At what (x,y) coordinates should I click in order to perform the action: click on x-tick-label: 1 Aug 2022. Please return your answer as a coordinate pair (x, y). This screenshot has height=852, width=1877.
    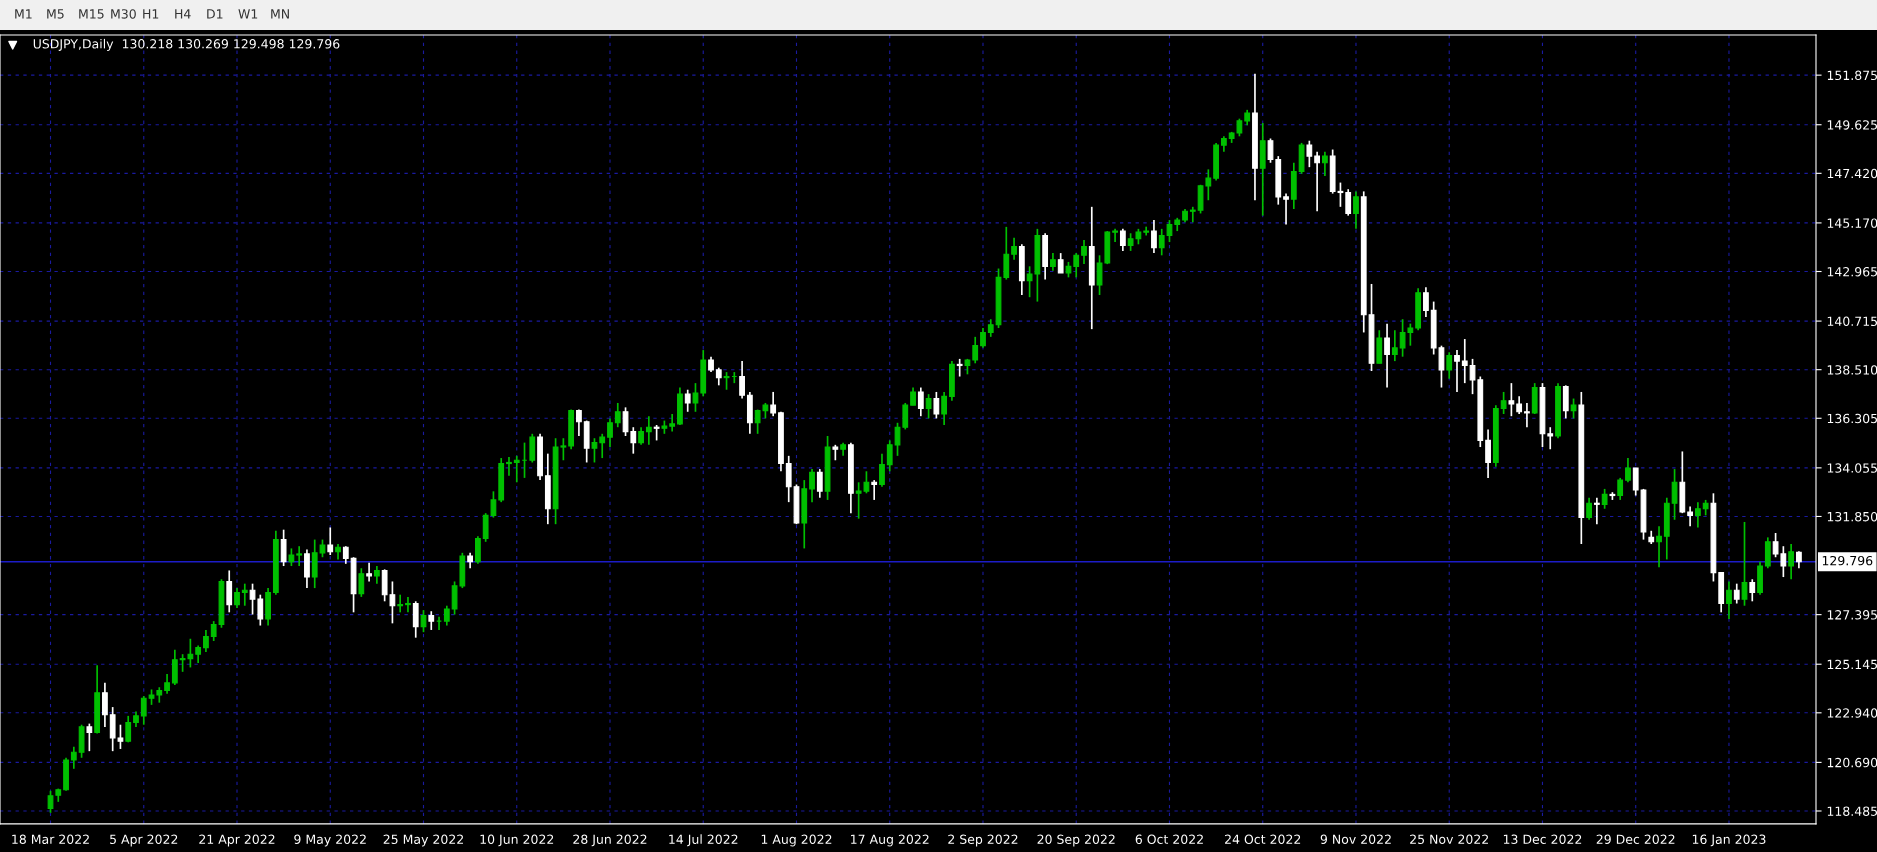
    Looking at the image, I should click on (796, 840).